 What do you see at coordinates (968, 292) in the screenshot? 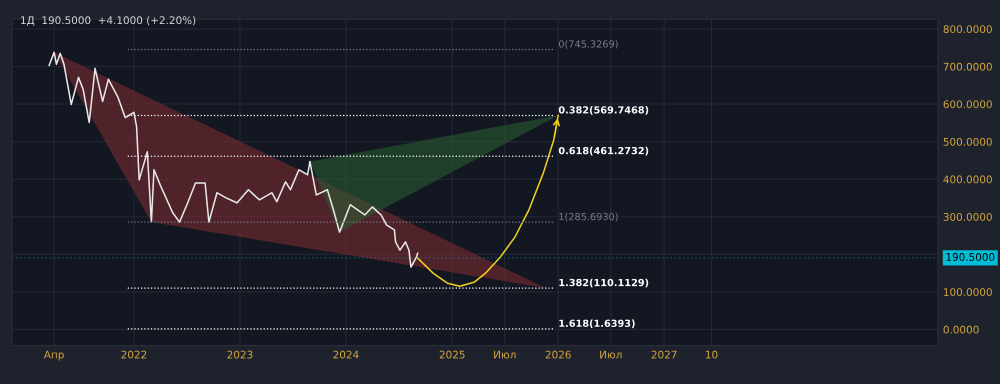
I see `y-tick-label: 100.0000` at bounding box center [968, 292].